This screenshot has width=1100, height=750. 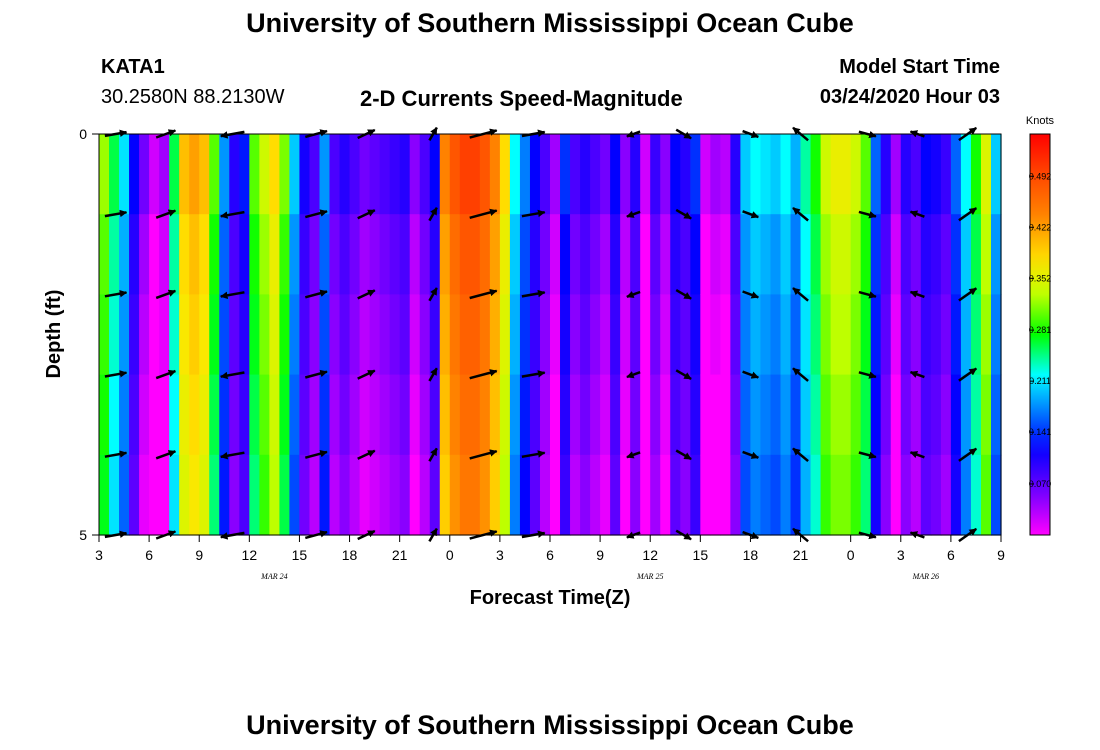 I want to click on x-tick-label: 21, so click(x=801, y=555).